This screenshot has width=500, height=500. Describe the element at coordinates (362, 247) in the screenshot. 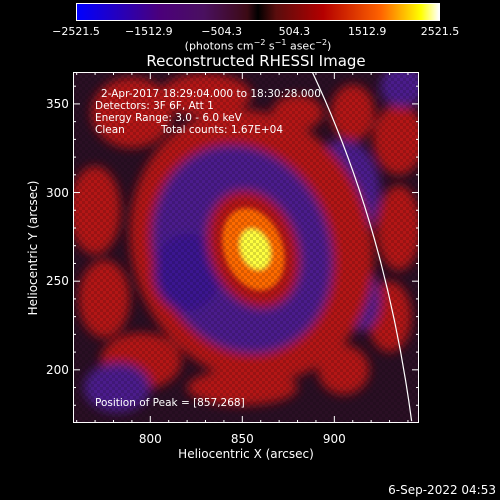

I see `solar-limb` at that location.